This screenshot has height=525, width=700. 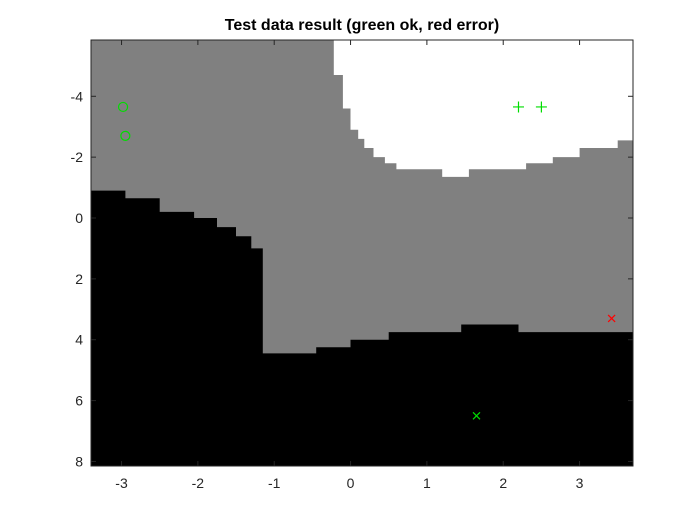 I want to click on y-tick-label: -2, so click(x=77, y=157).